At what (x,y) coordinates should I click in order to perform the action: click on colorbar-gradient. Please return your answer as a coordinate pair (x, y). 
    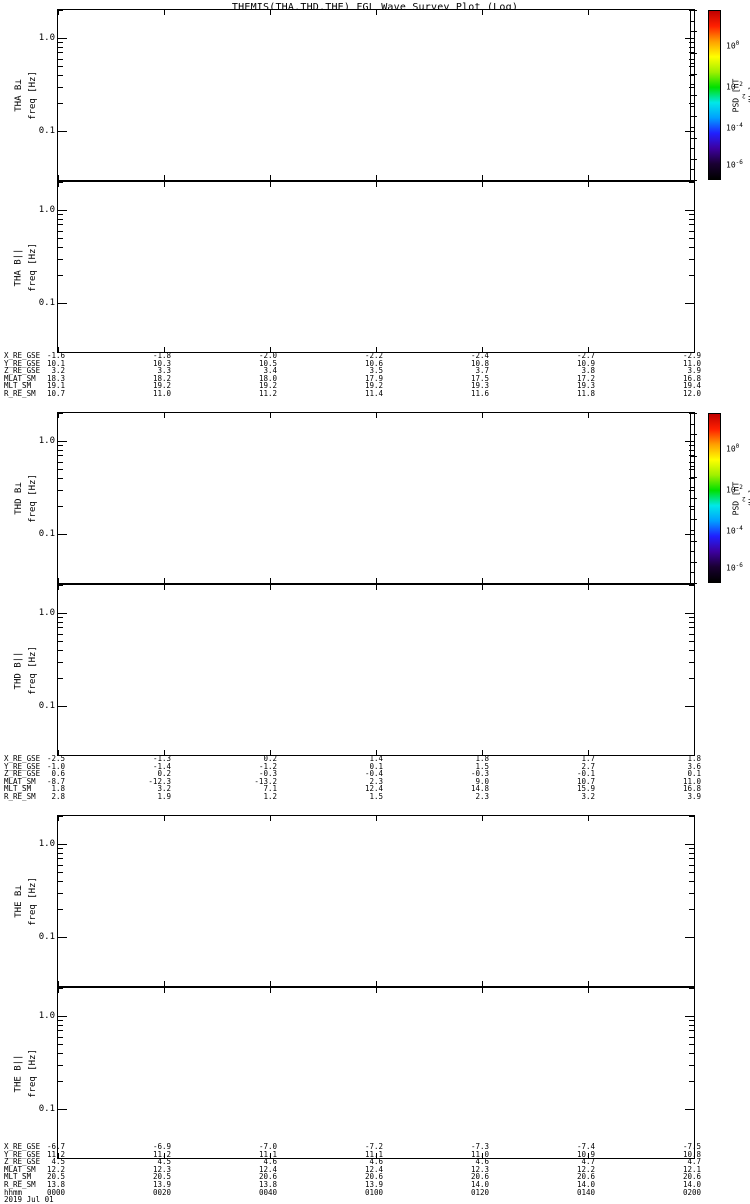
    Looking at the image, I should click on (714, 95).